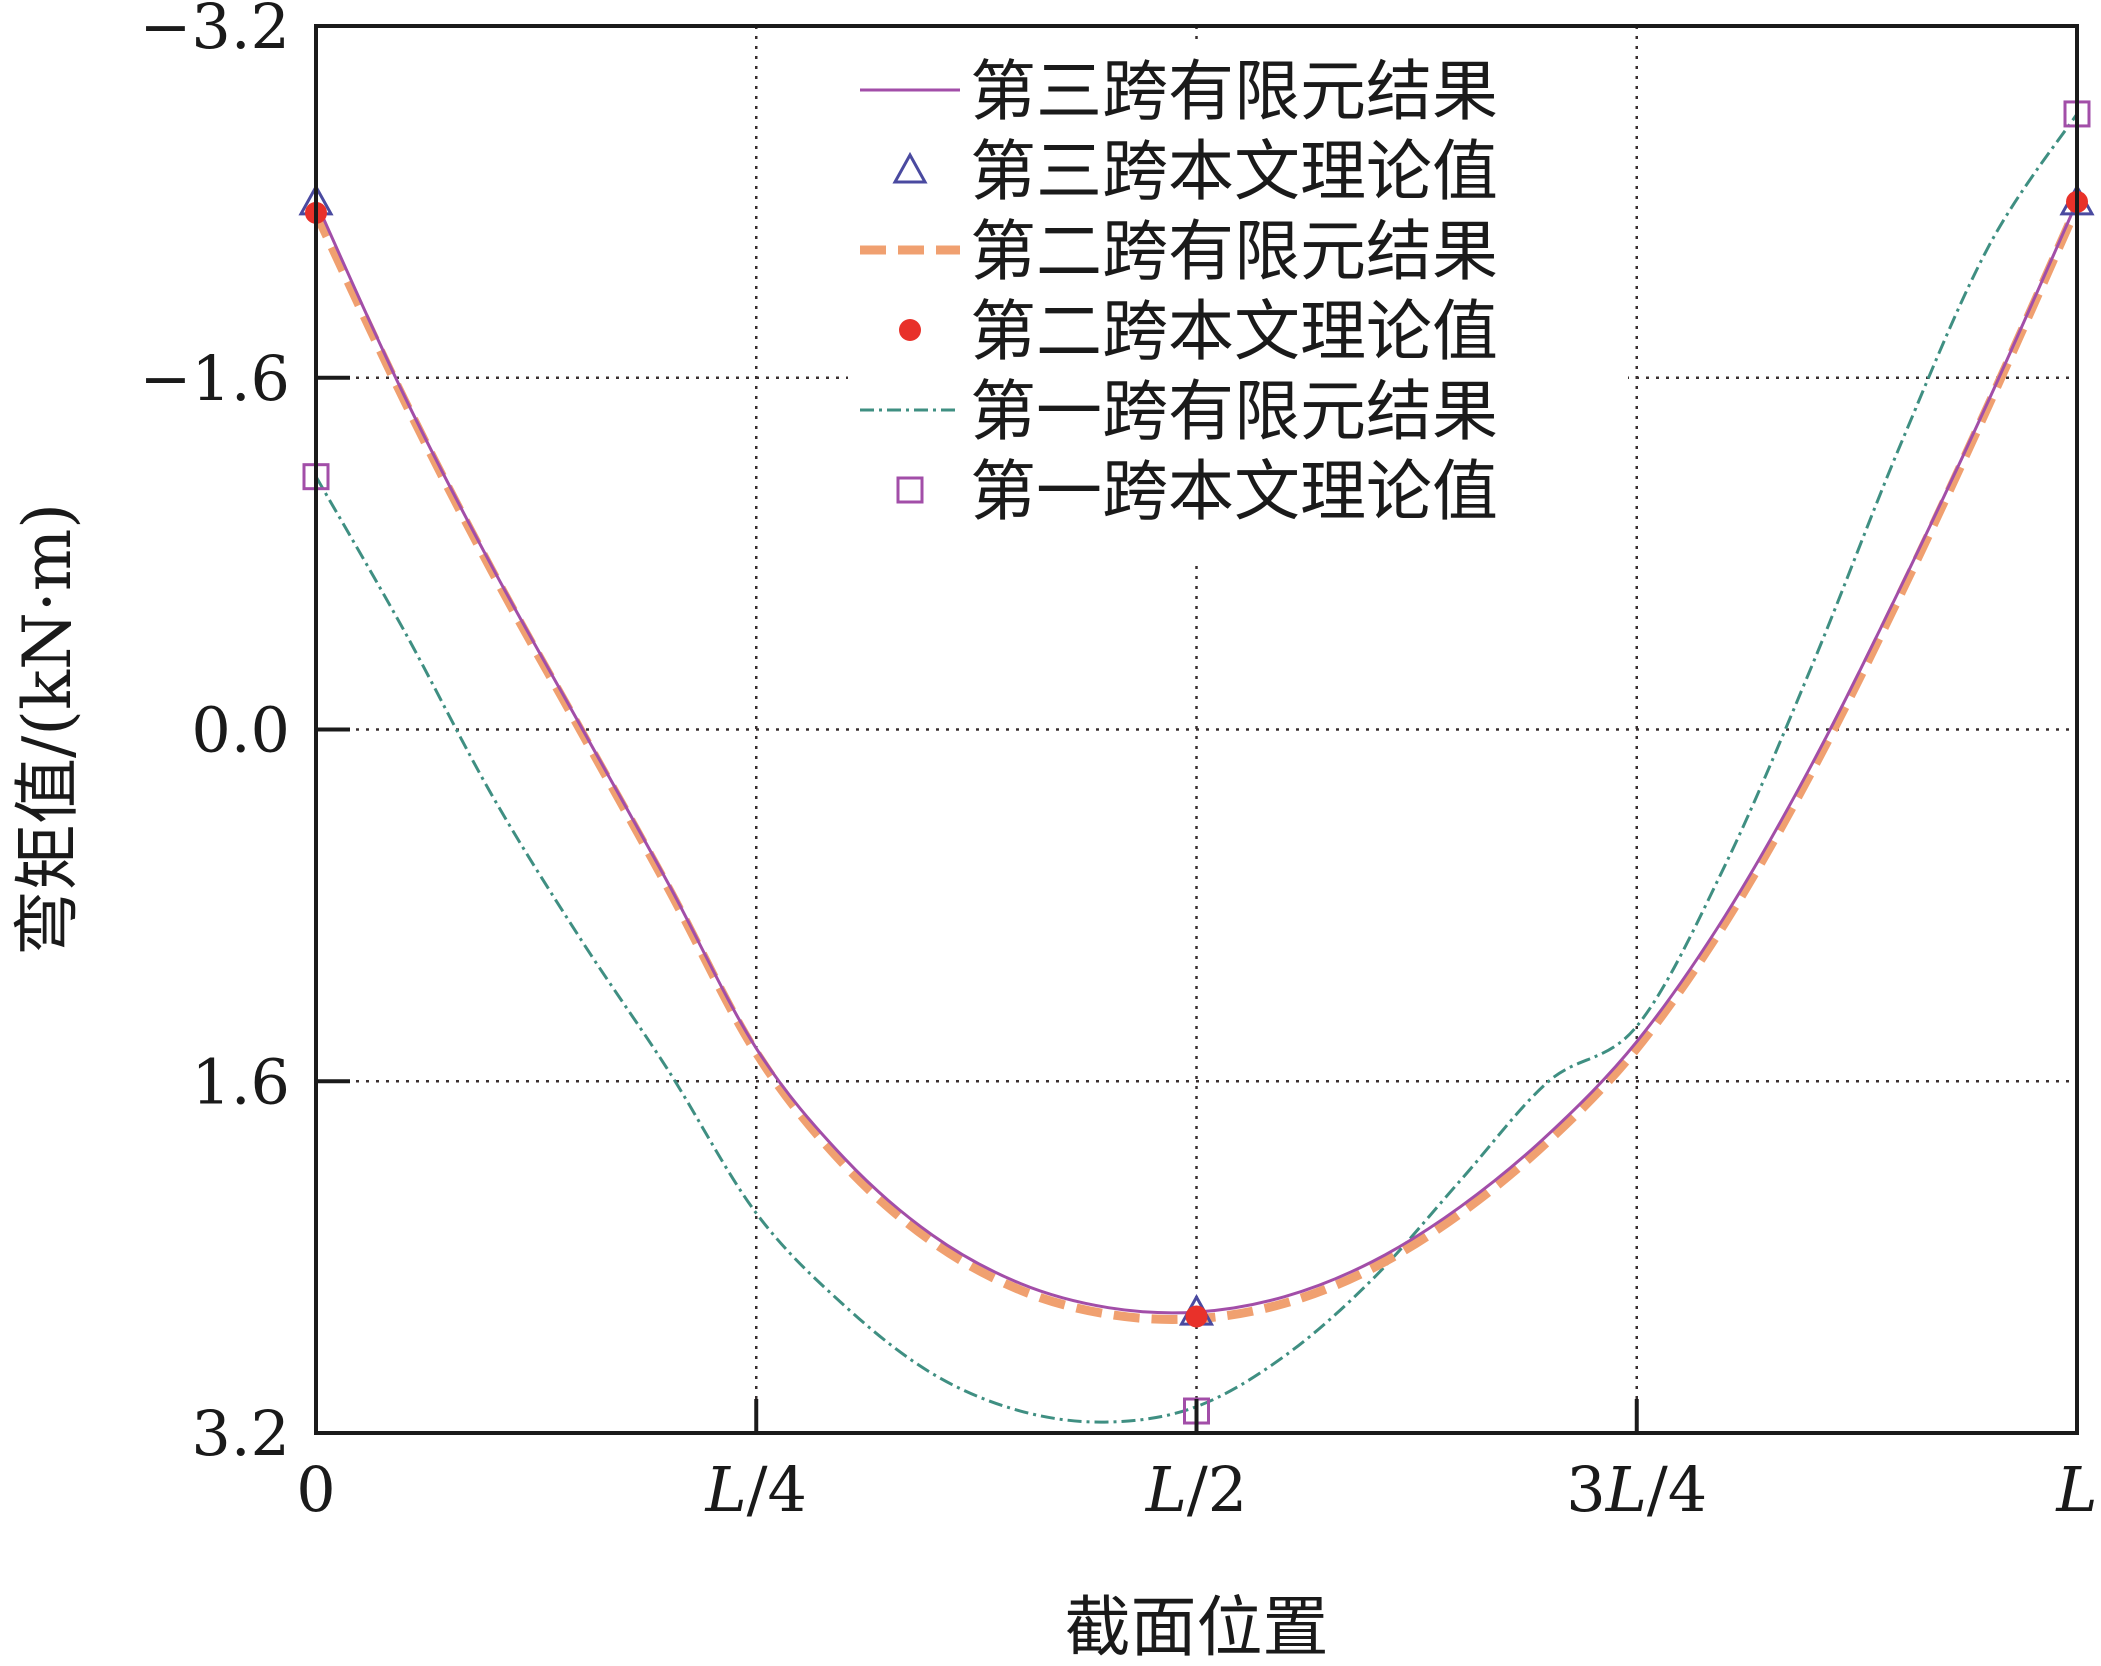 The height and width of the screenshot is (1666, 2101). What do you see at coordinates (1234, 491) in the screenshot?
I see `legend-label: 第一跨本文理论值` at bounding box center [1234, 491].